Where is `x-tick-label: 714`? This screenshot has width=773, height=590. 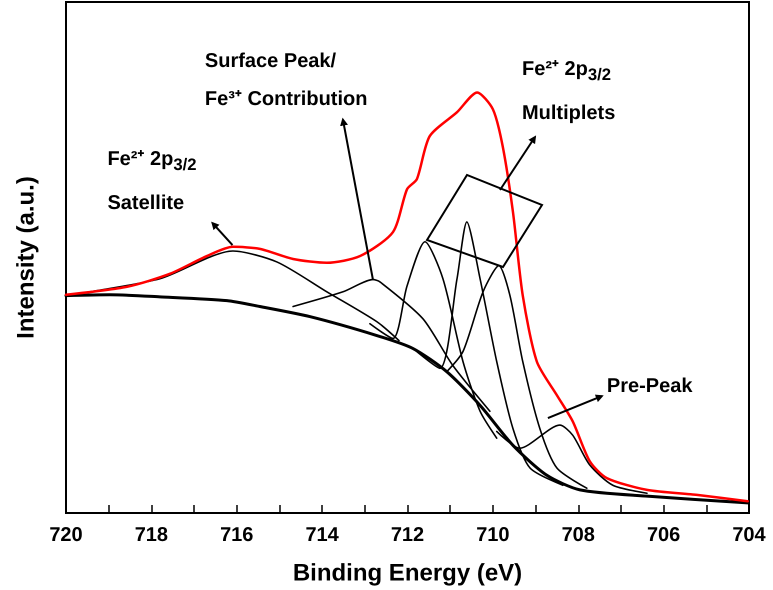
x-tick-label: 714 is located at coordinates (322, 535).